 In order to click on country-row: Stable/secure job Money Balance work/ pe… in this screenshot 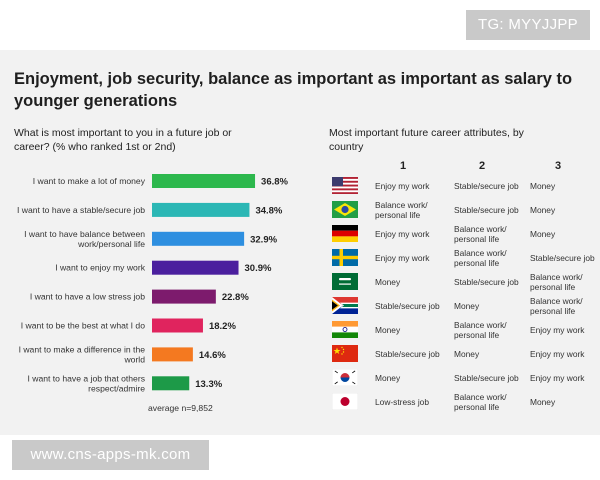, I will do `click(465, 306)`.